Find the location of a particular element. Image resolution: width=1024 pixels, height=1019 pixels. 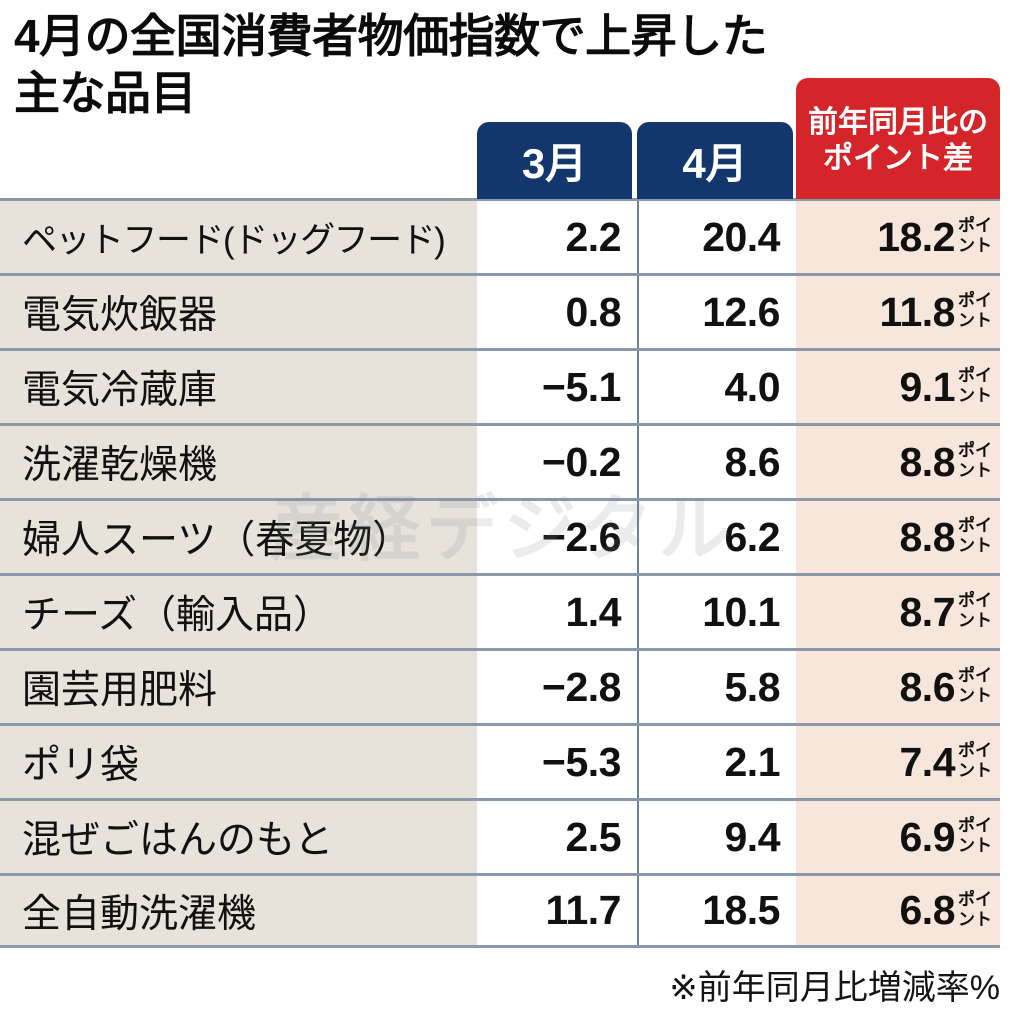

cell-point-difference: 7.4 ポイ ント is located at coordinates (898, 762).